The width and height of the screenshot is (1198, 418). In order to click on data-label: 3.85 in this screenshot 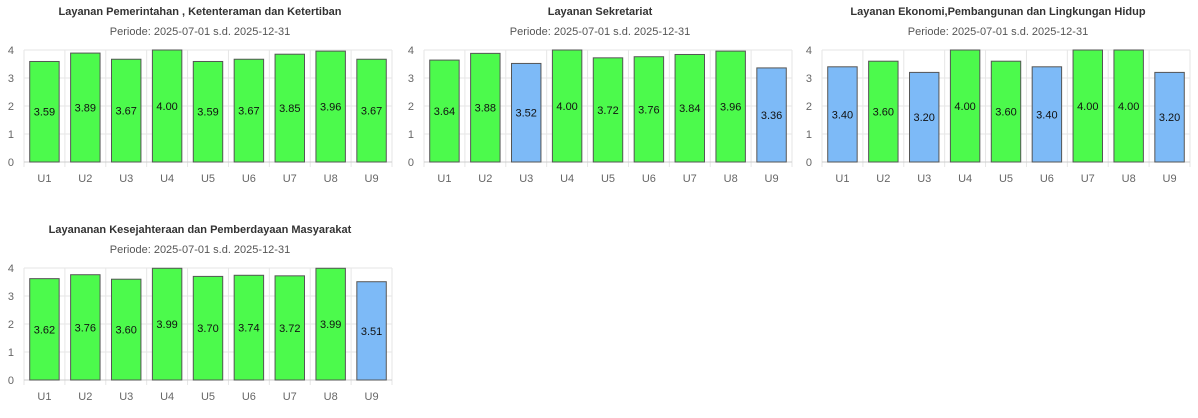, I will do `click(289, 109)`.